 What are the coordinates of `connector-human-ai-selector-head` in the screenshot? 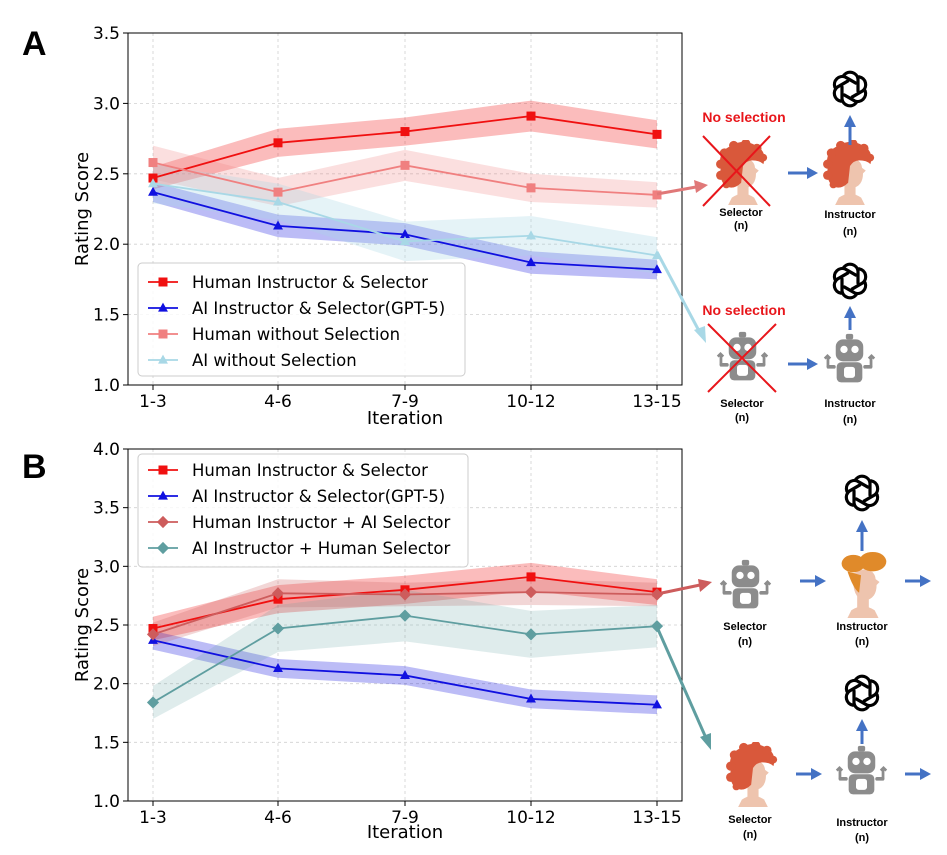 It's located at (705, 585).